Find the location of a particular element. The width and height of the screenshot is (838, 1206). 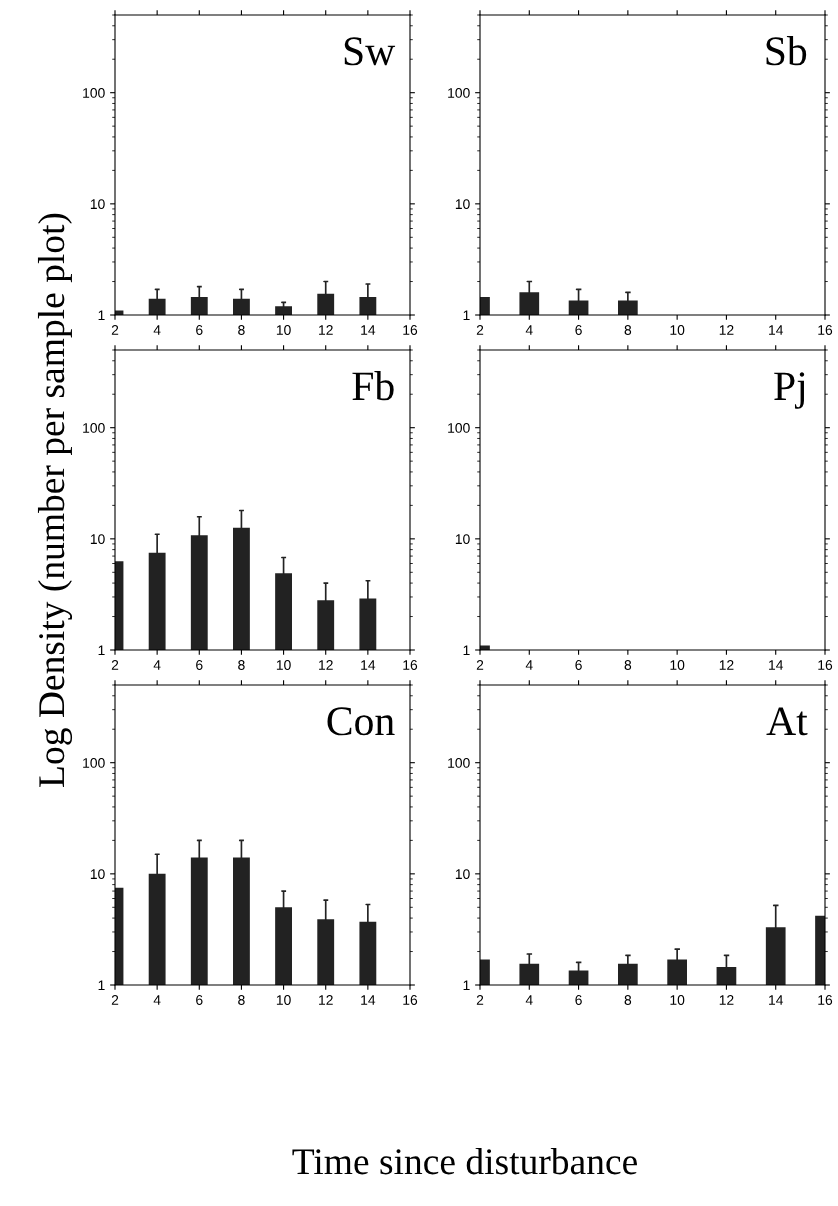

chart-title: At is located at coordinates (787, 721).